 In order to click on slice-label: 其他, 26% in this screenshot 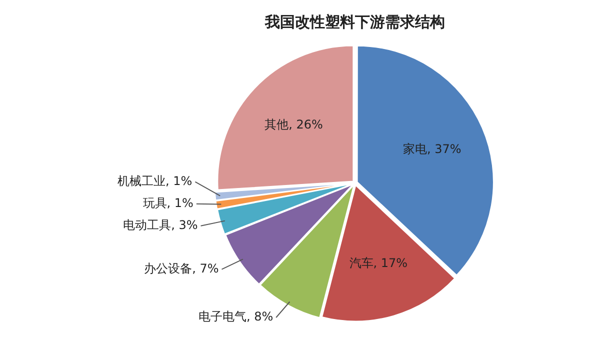, I will do `click(293, 125)`.